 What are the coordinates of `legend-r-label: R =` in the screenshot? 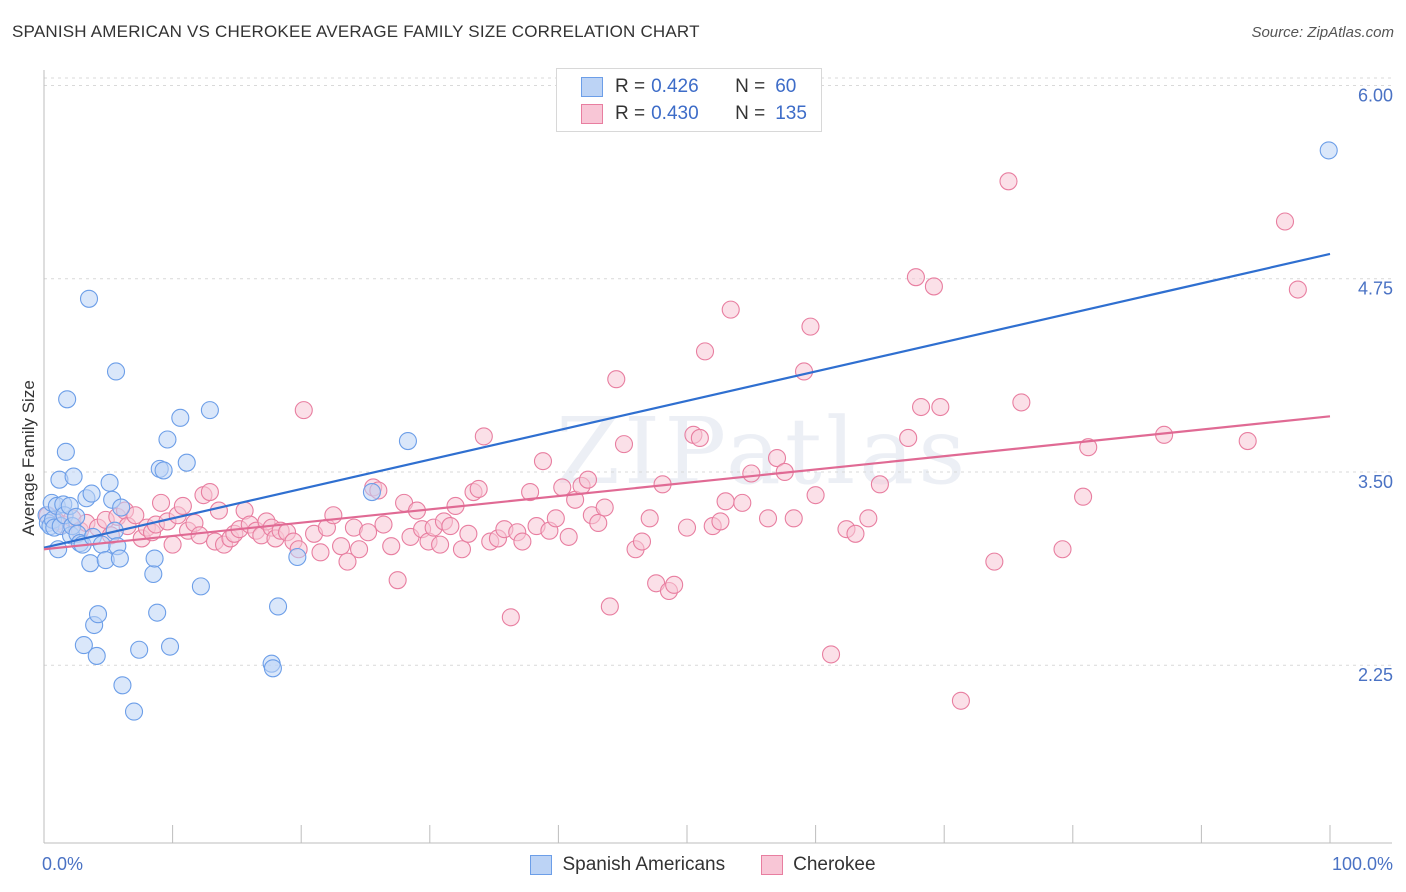 It's located at (630, 86).